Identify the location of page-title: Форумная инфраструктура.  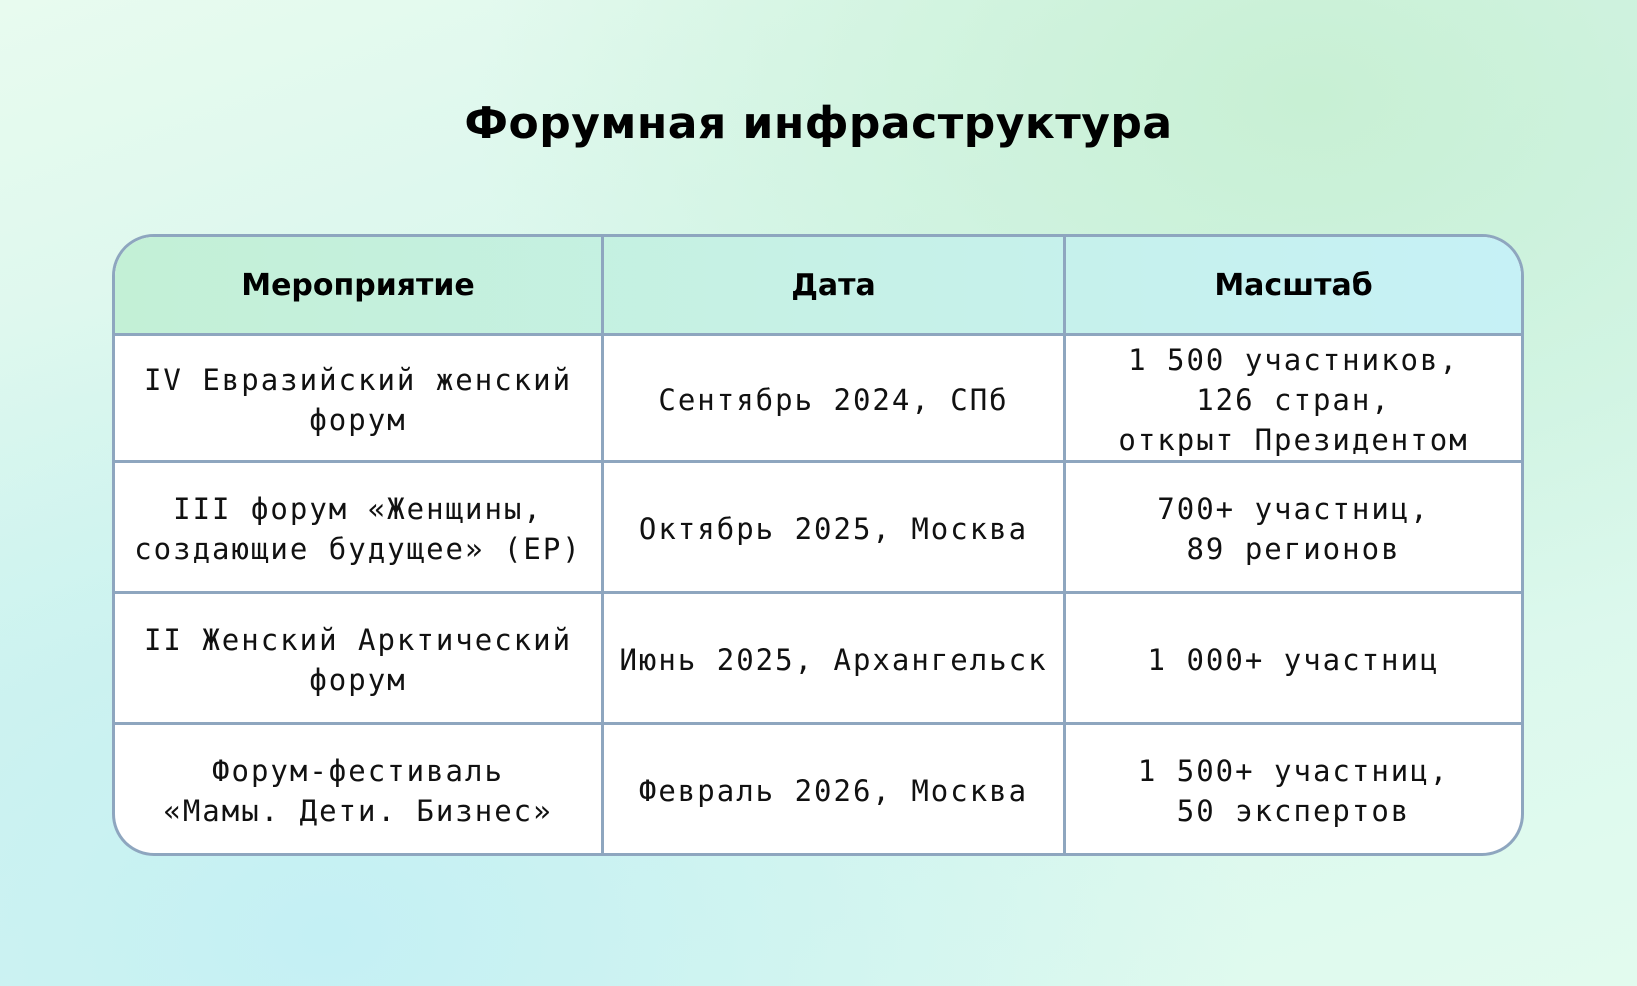
(818, 123).